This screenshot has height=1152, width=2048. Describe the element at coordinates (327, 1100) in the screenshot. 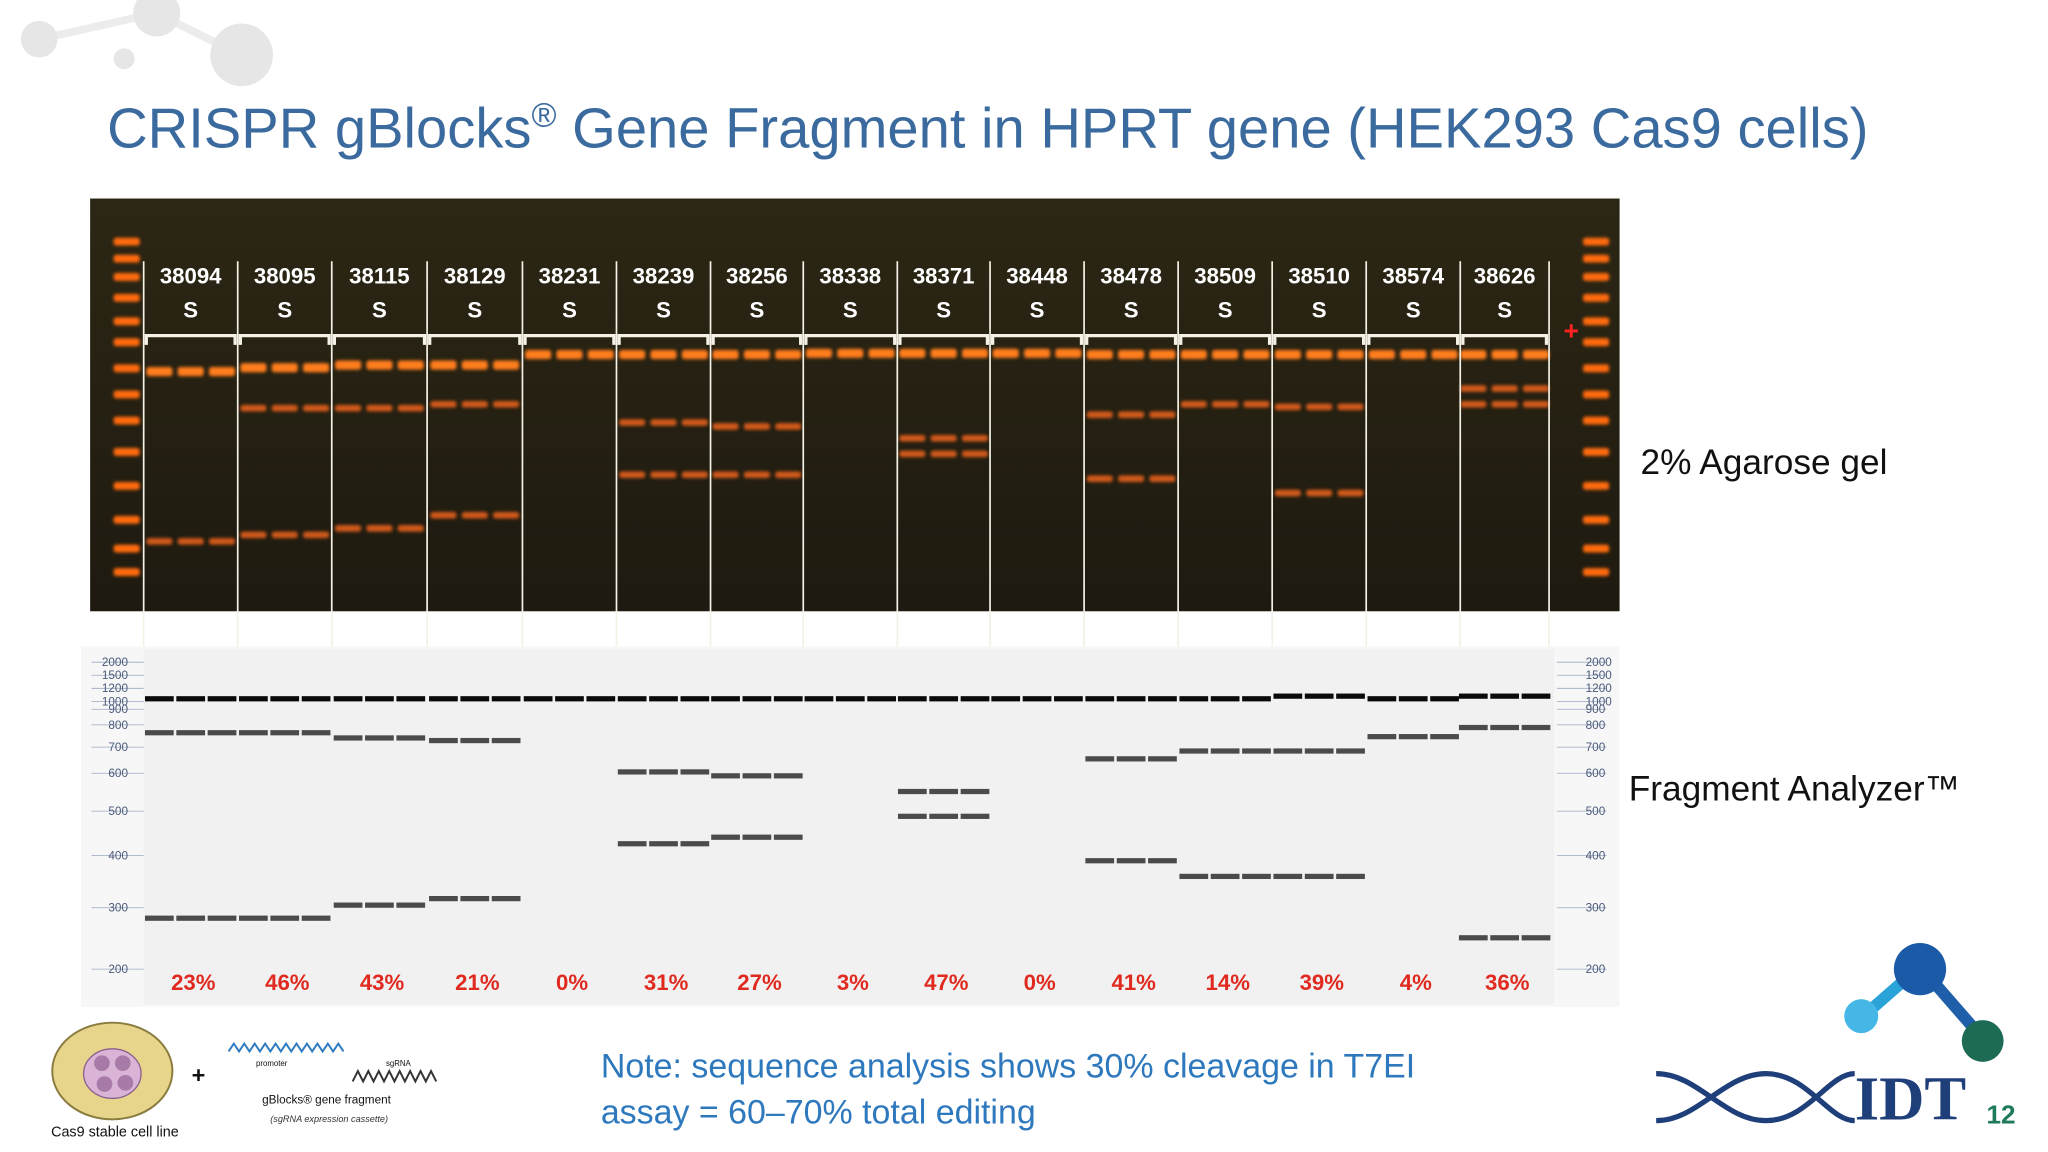

I see `fragment-label: gBlocks® gene fragment` at that location.